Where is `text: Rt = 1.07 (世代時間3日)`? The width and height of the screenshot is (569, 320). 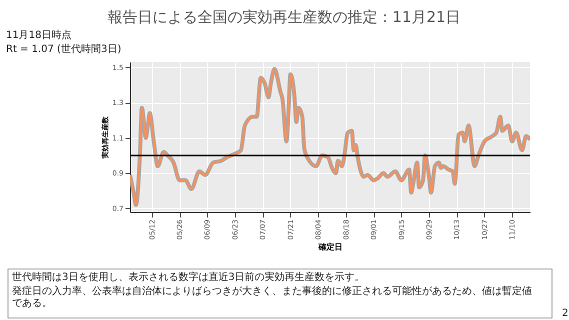
text: Rt = 1.07 (世代時間3日) is located at coordinates (64, 49).